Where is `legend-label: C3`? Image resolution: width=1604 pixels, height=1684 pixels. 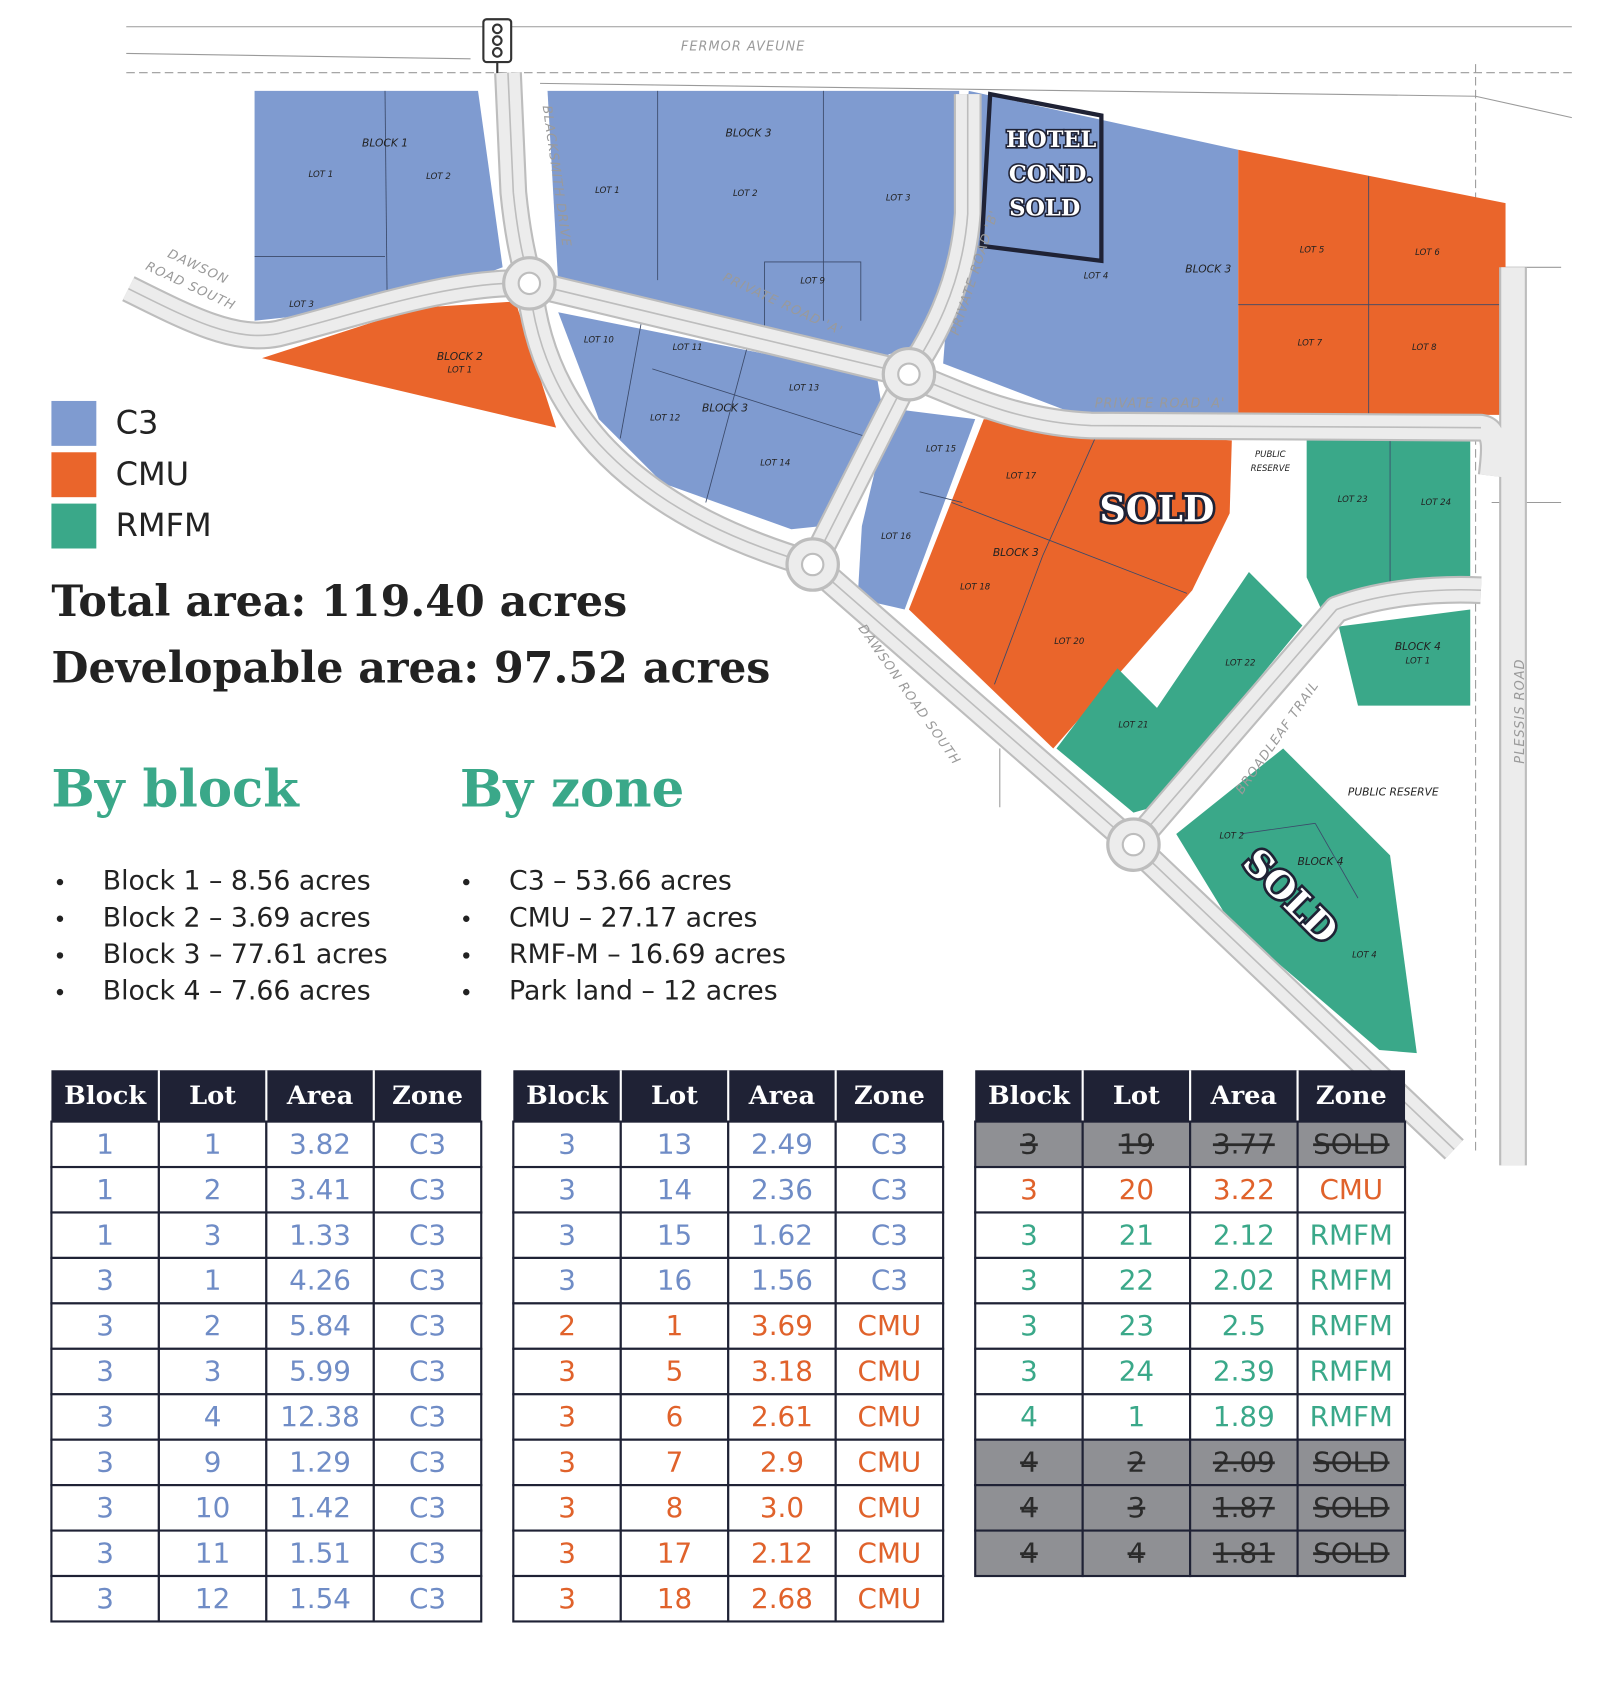
legend-label: C3 is located at coordinates (137, 422).